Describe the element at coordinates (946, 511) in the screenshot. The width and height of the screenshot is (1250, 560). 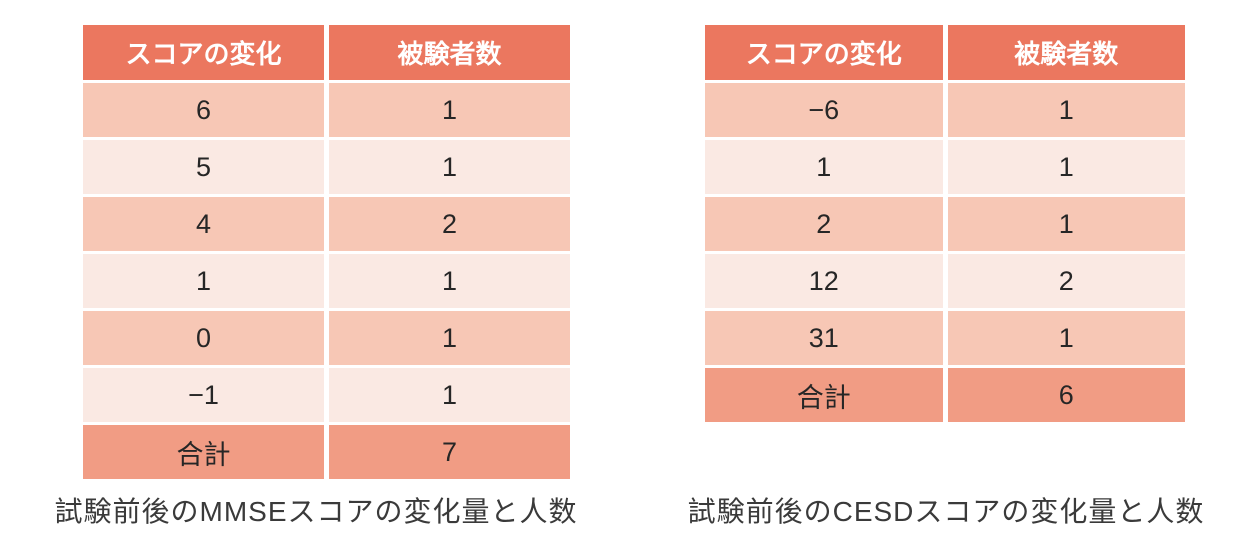
I see `cesd-table-caption: 試験前後のCESDスコアの変化量と人数` at that location.